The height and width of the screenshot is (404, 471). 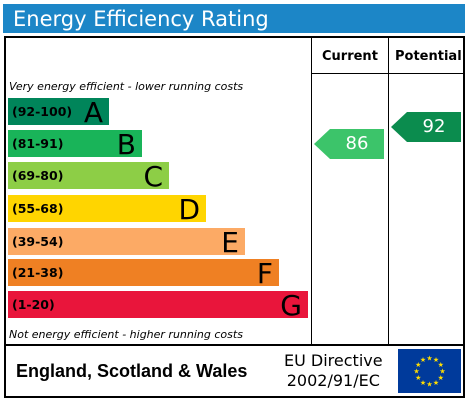 I want to click on potential-rating-arrow: 92, so click(x=426, y=127).